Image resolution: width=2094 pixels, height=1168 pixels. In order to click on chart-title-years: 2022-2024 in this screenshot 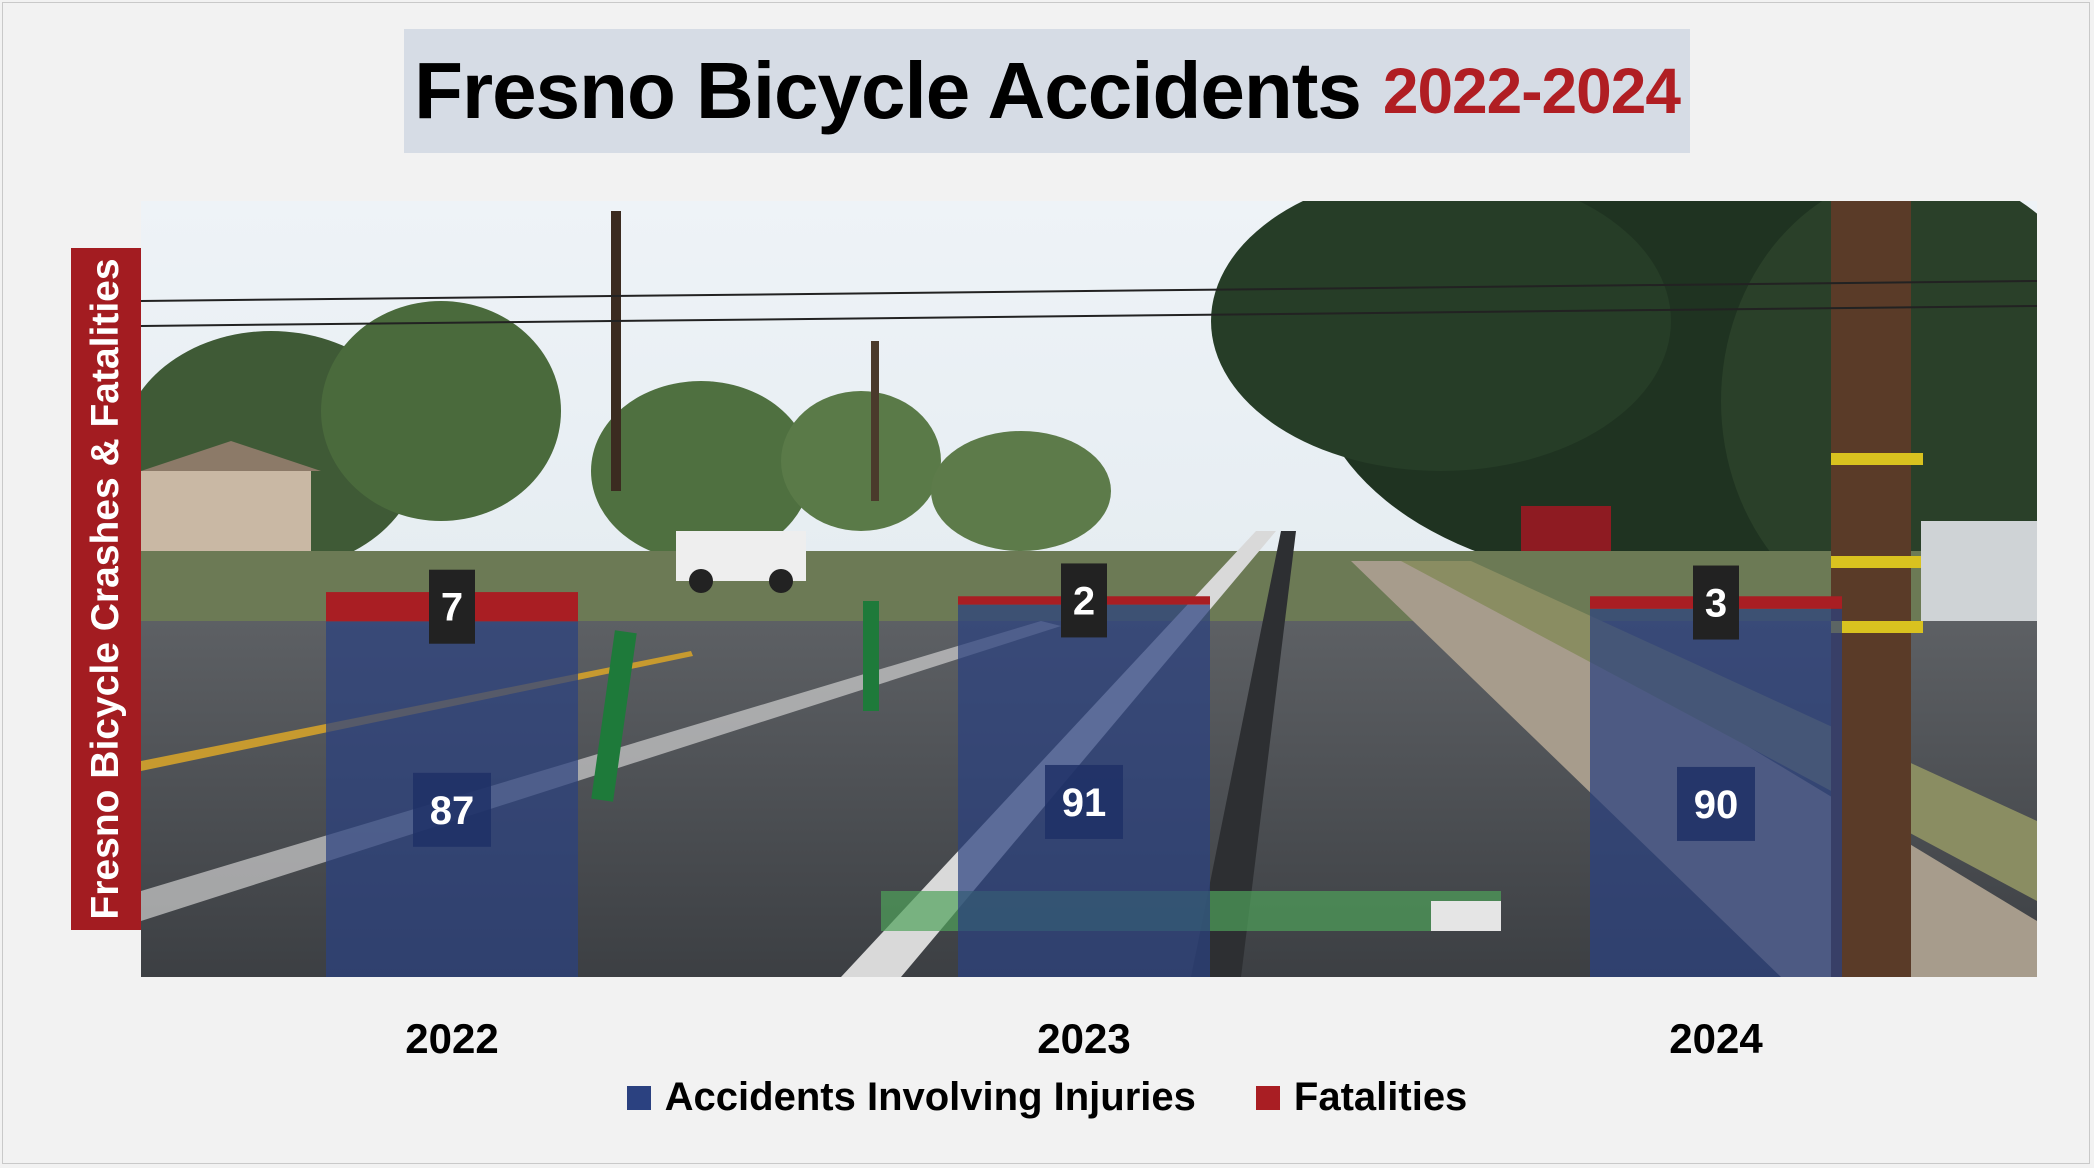, I will do `click(1531, 91)`.